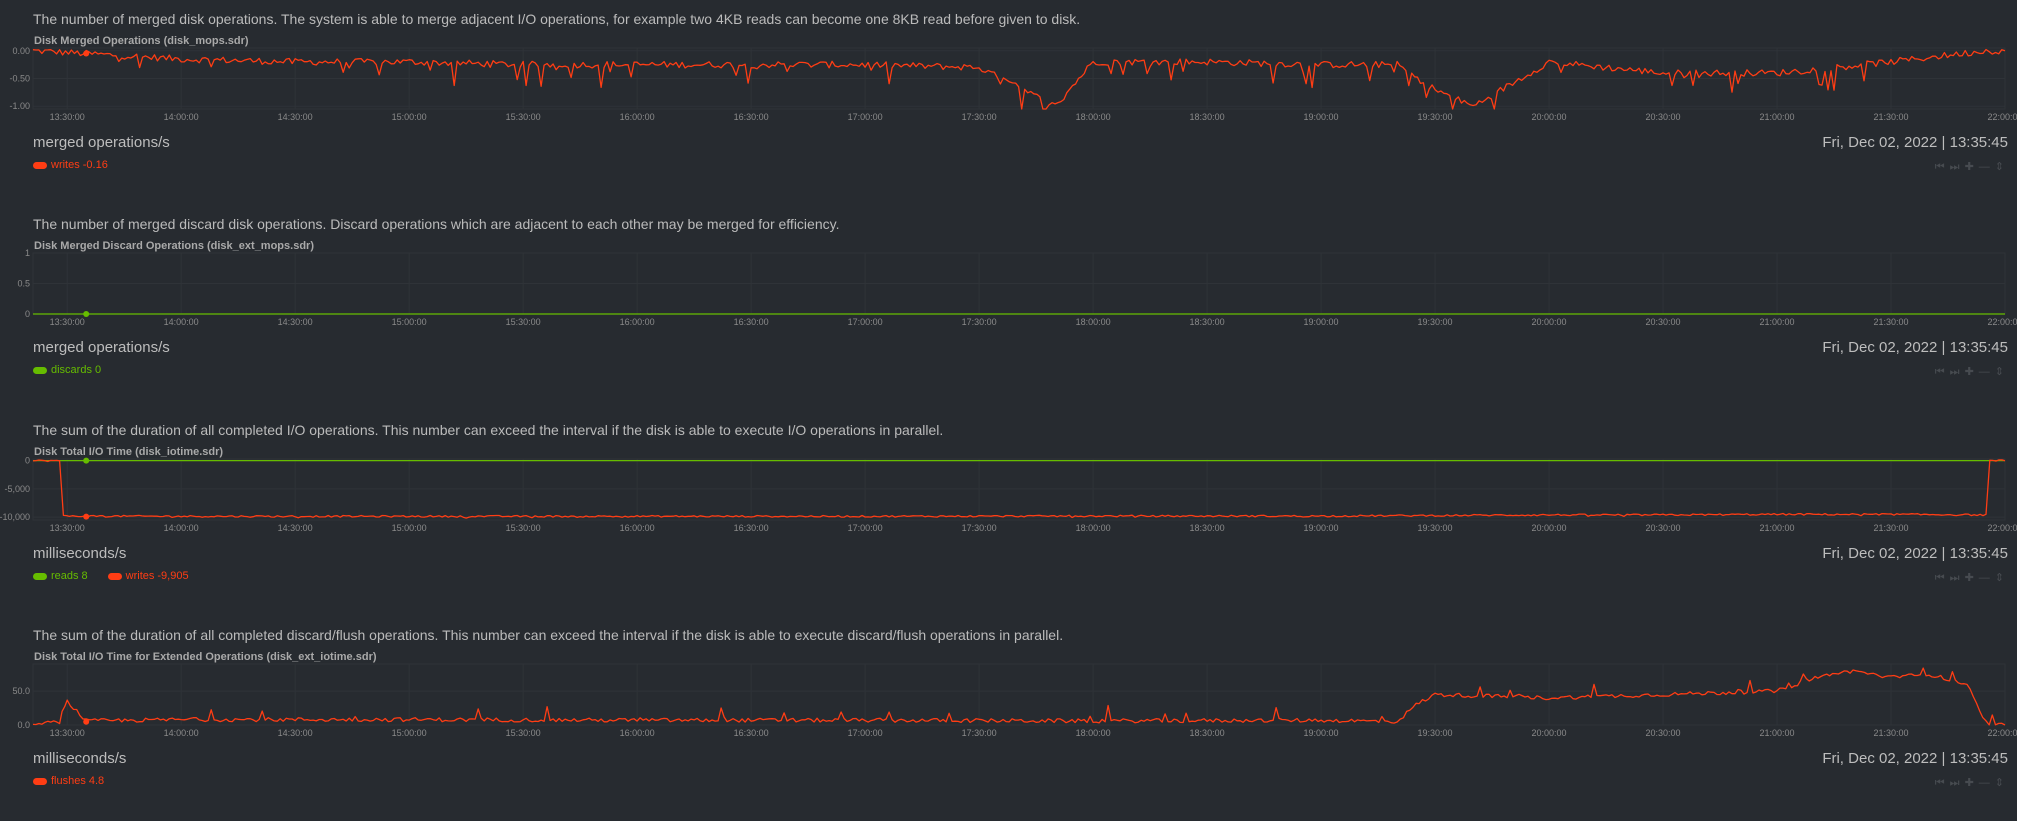 The width and height of the screenshot is (2017, 821). I want to click on x-tick-label: 15:30:00, so click(523, 528).